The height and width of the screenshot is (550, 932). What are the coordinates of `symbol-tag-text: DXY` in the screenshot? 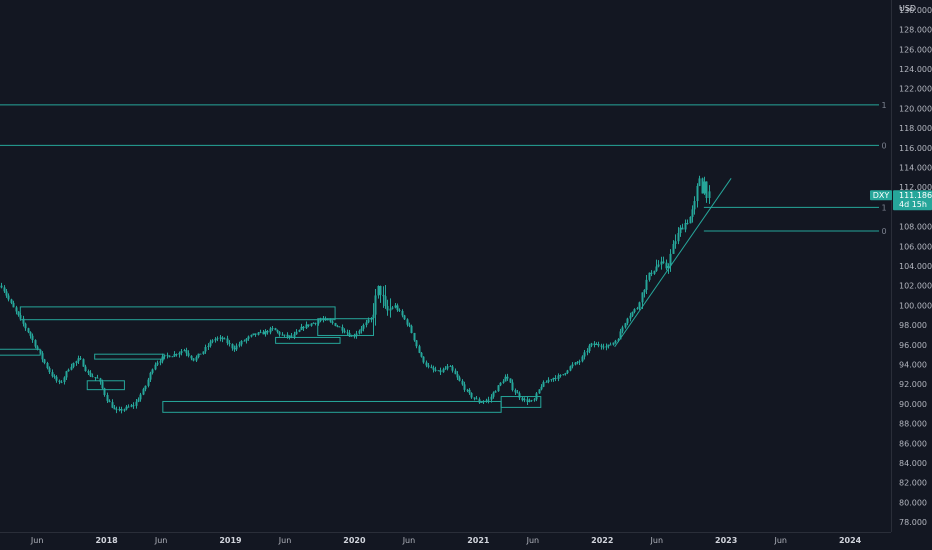 It's located at (881, 195).